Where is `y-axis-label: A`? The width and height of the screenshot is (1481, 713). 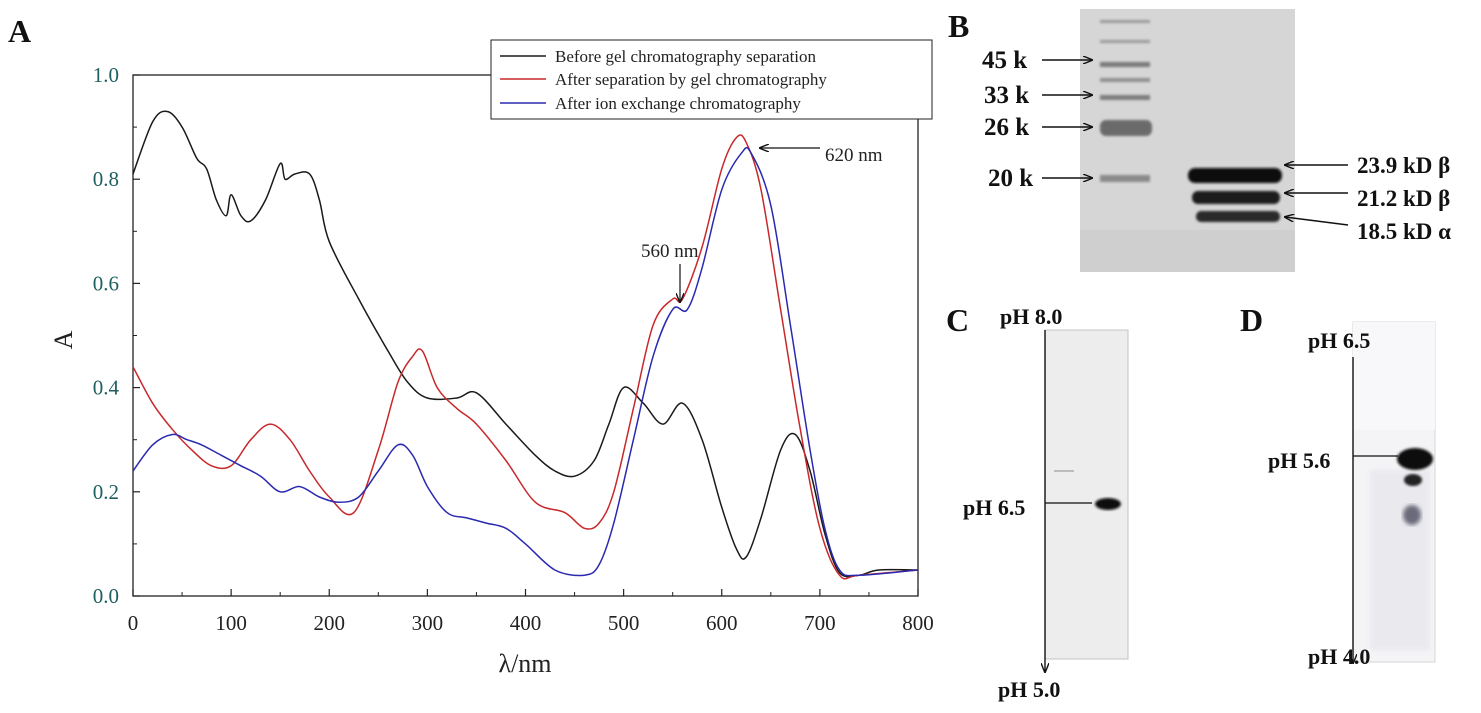 y-axis-label: A is located at coordinates (63, 339).